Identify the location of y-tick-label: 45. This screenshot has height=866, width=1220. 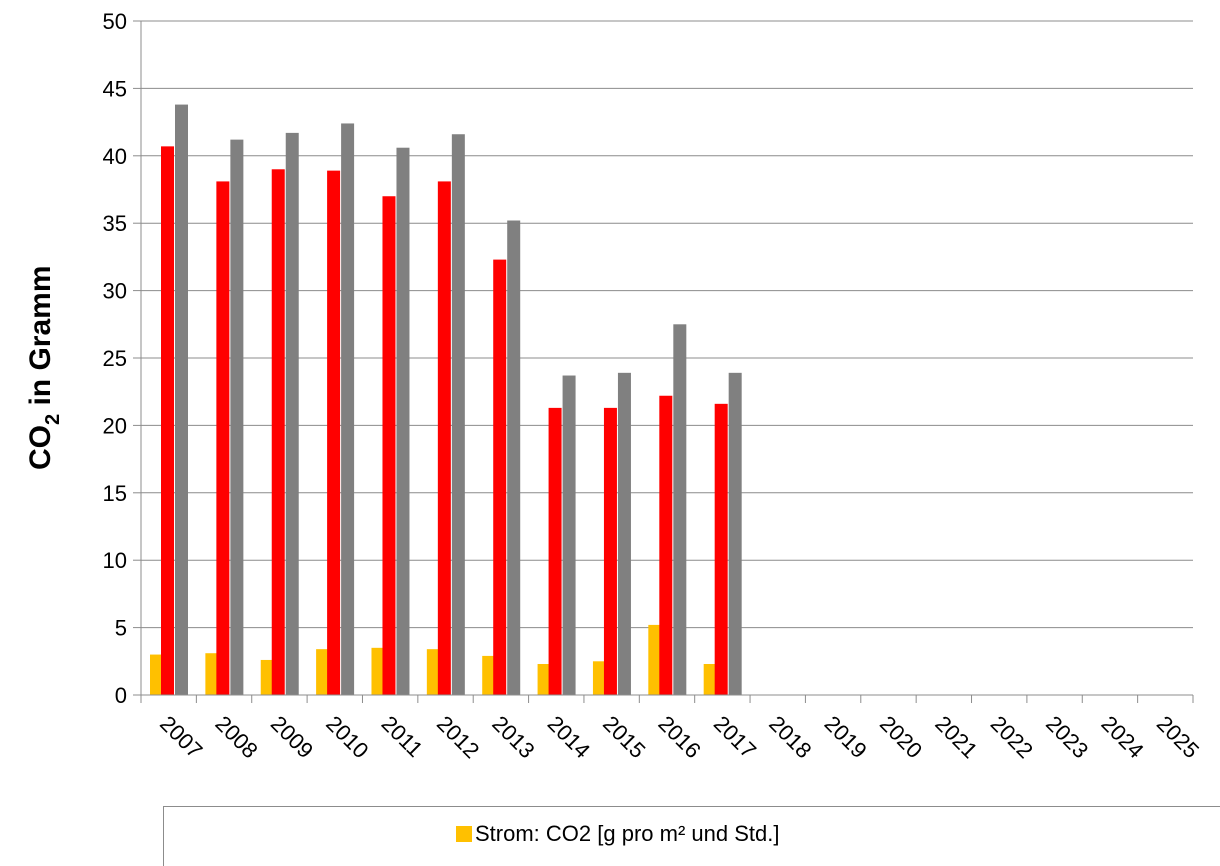
(115, 88).